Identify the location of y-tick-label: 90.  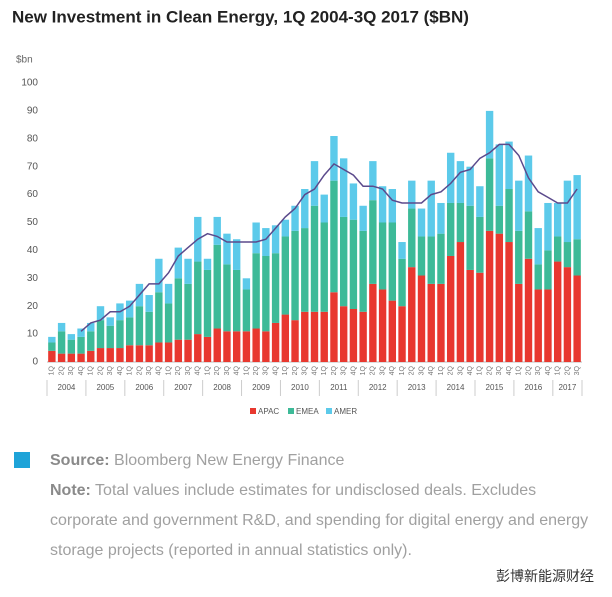
(33, 111).